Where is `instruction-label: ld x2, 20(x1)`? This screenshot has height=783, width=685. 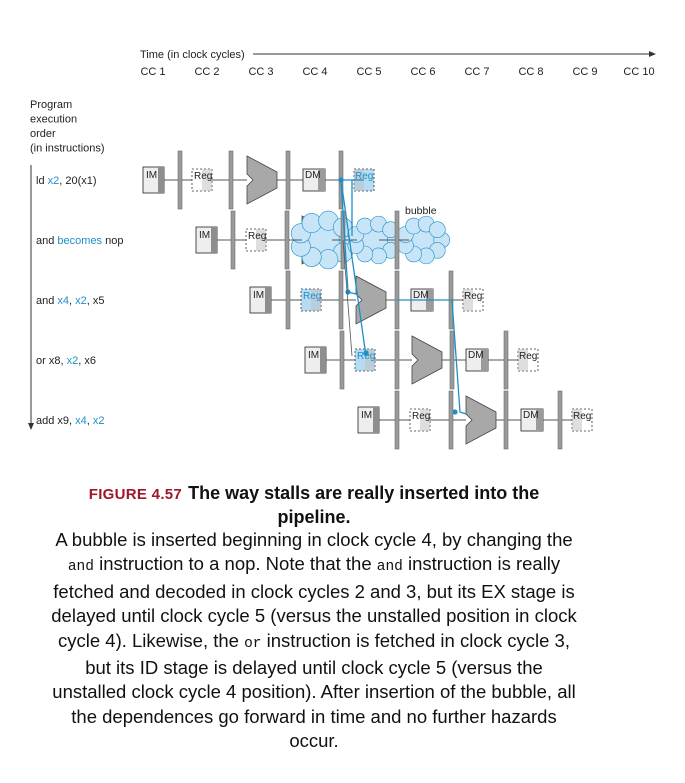
instruction-label: ld x2, 20(x1) is located at coordinates (66, 181).